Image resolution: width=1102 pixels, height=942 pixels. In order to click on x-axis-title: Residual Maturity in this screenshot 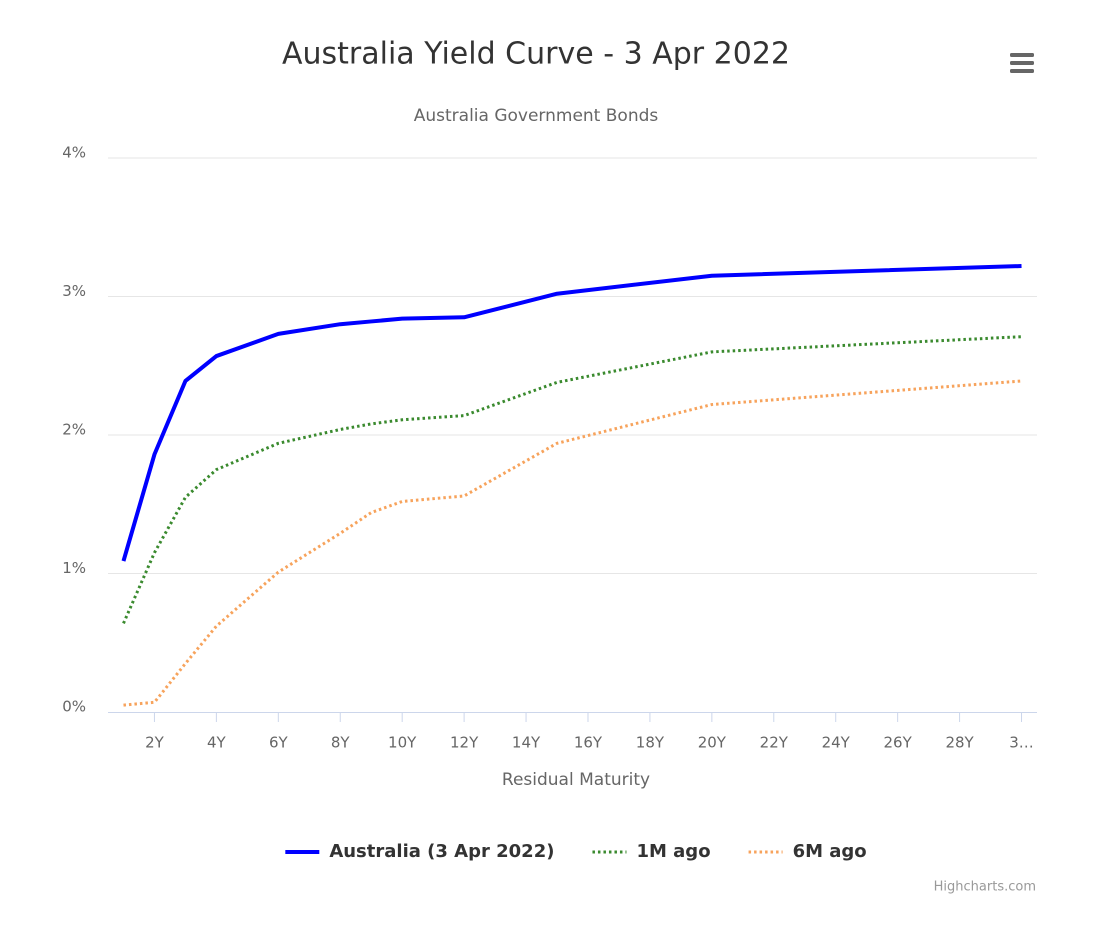, I will do `click(576, 780)`.